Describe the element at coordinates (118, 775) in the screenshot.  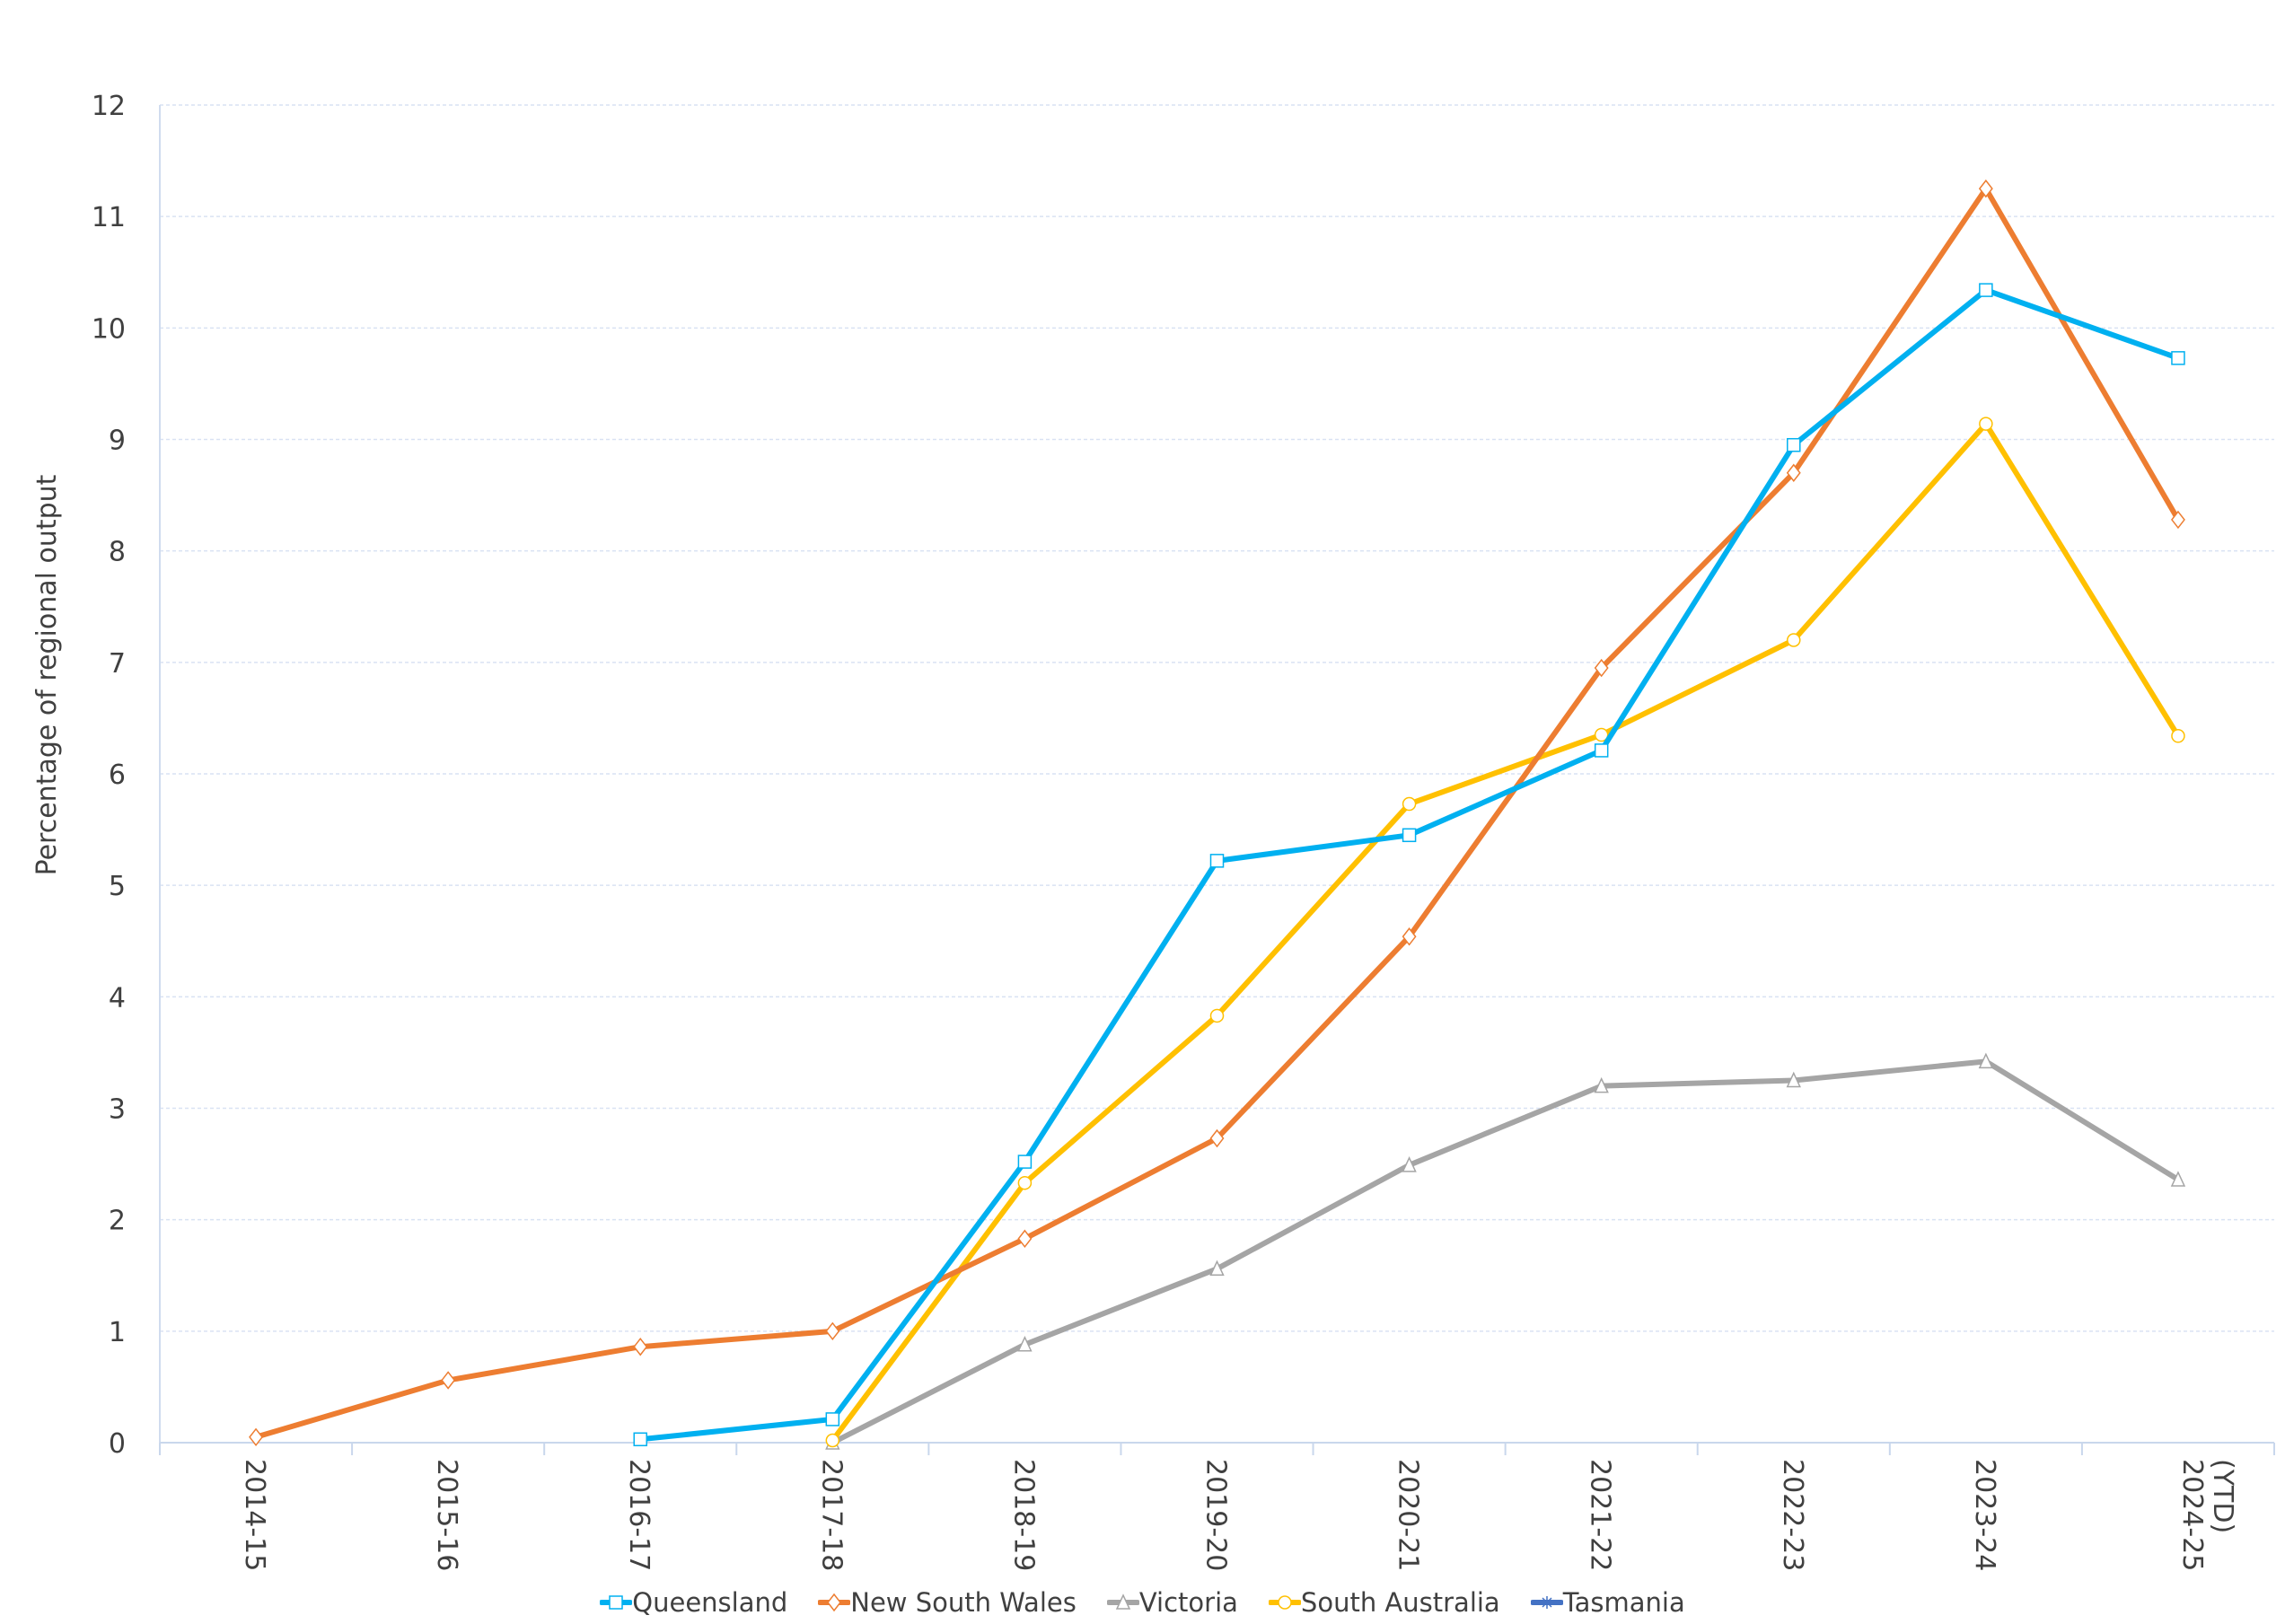
I see `y-tick-label: 6` at that location.